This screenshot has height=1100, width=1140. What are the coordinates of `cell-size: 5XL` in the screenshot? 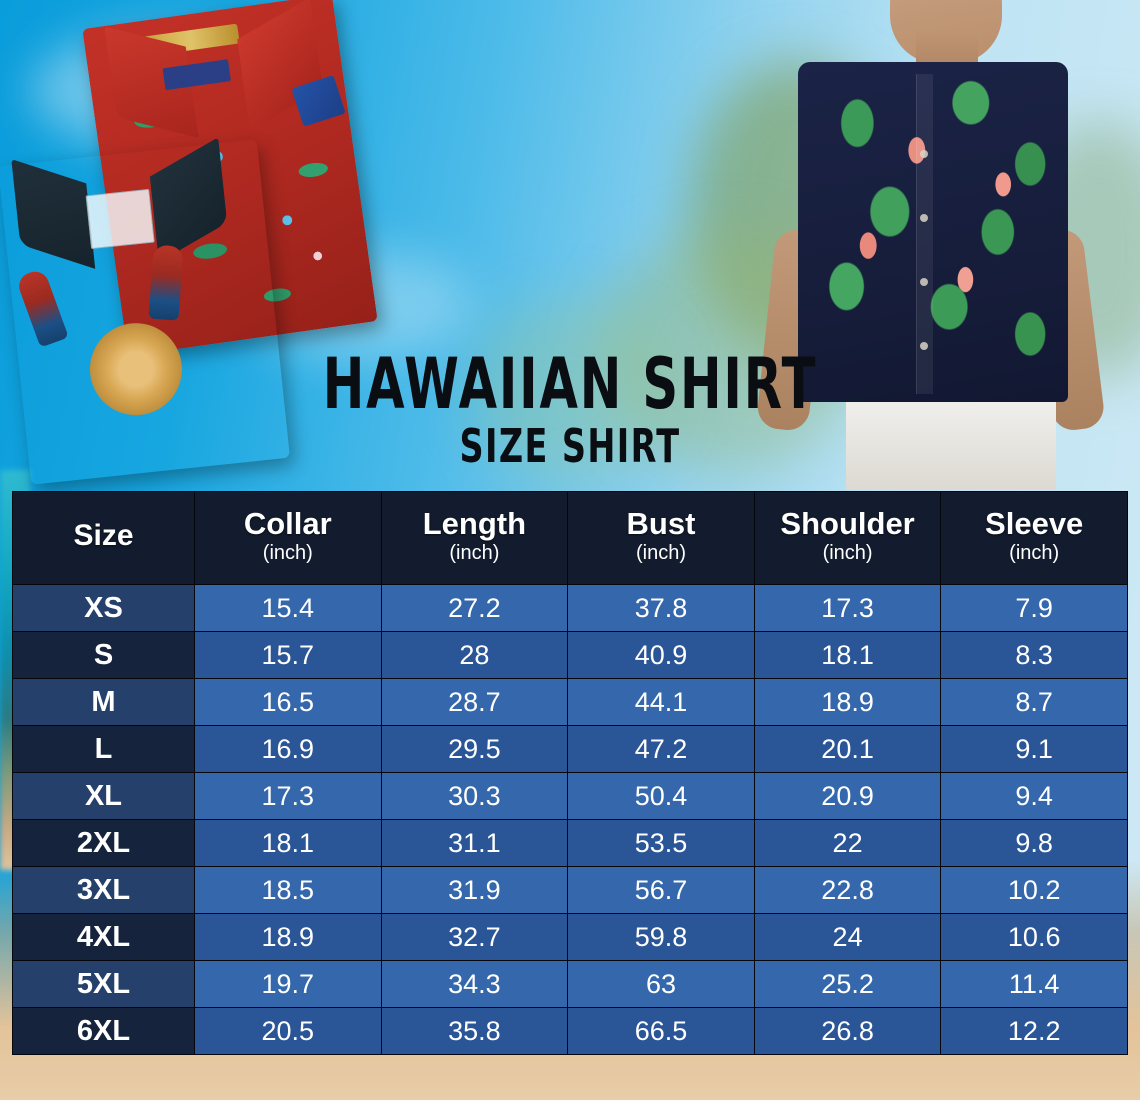 It's located at (103, 984).